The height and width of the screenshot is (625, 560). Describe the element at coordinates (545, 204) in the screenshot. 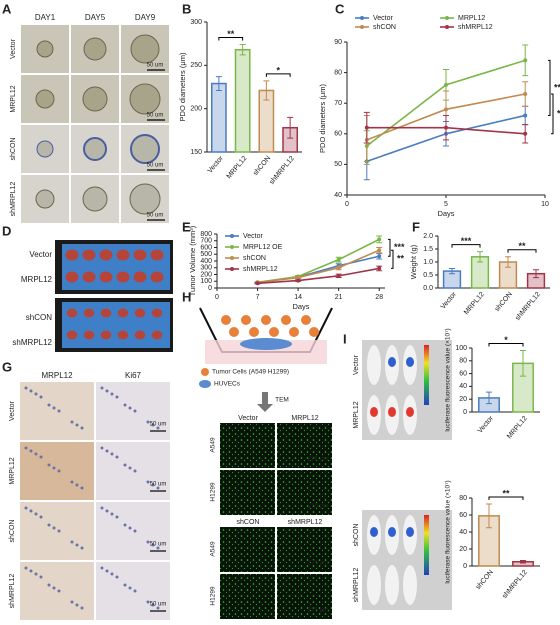

I see `x-tick-label: 10` at that location.